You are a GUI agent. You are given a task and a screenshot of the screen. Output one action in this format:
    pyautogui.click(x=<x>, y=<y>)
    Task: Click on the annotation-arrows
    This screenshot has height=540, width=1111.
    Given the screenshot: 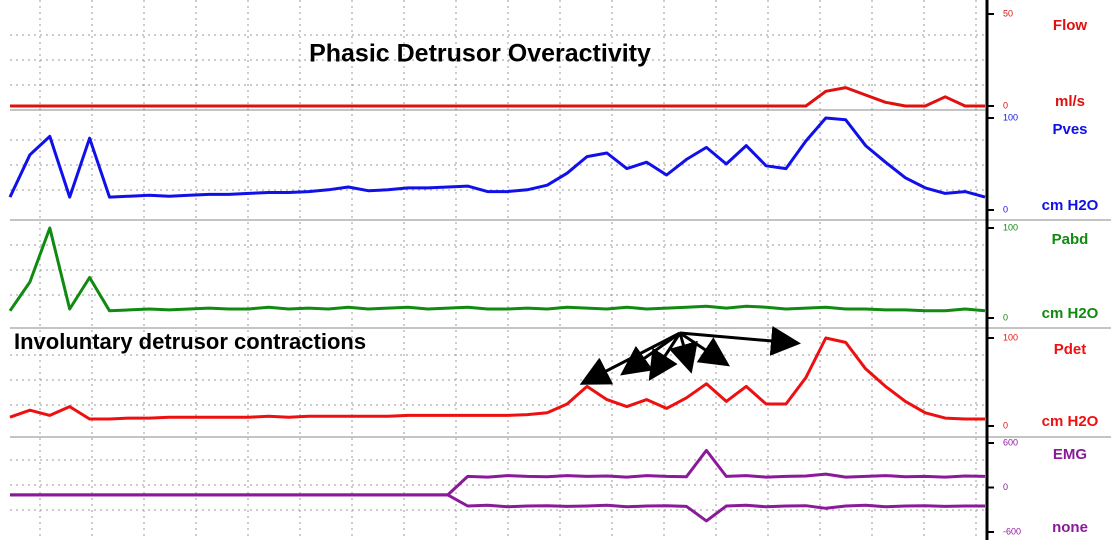 What is the action you would take?
    pyautogui.click(x=690, y=355)
    